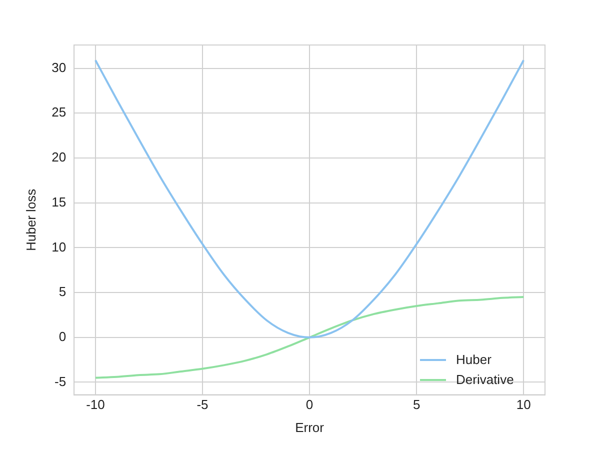 The image size is (600, 450). I want to click on y-tick-label: 15, so click(59, 202).